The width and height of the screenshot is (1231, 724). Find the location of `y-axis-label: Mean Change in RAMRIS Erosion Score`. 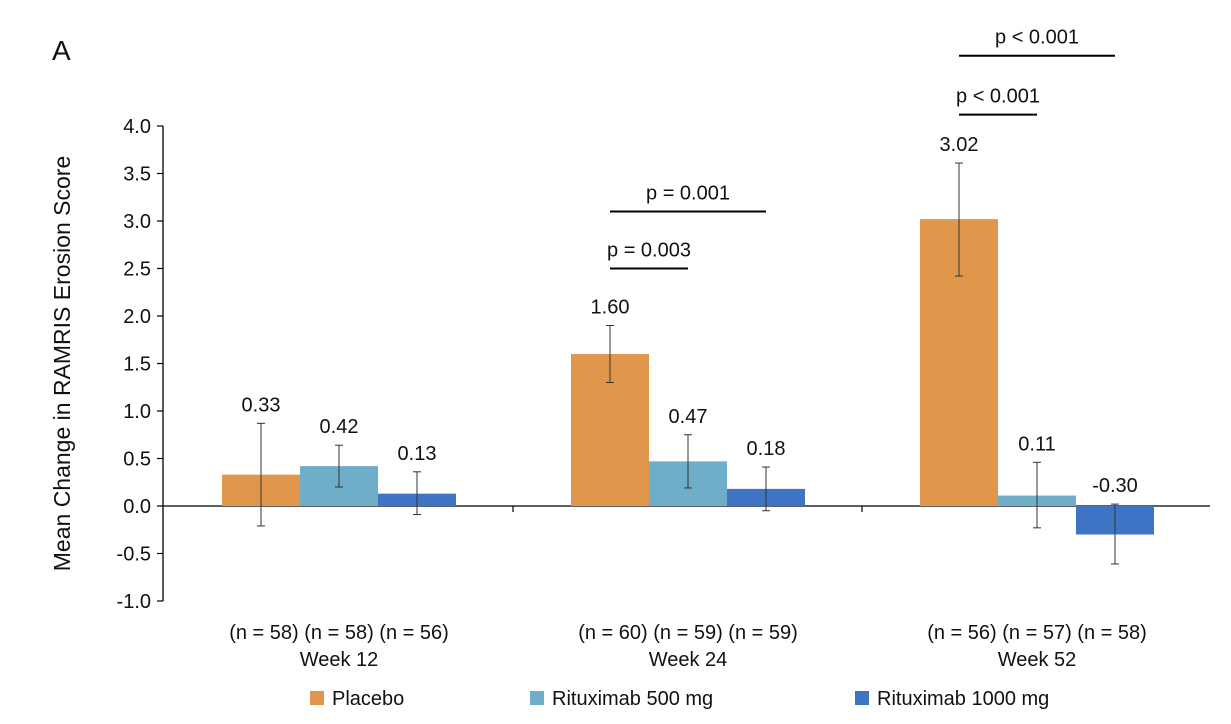

y-axis-label: Mean Change in RAMRIS Erosion Score is located at coordinates (62, 363).